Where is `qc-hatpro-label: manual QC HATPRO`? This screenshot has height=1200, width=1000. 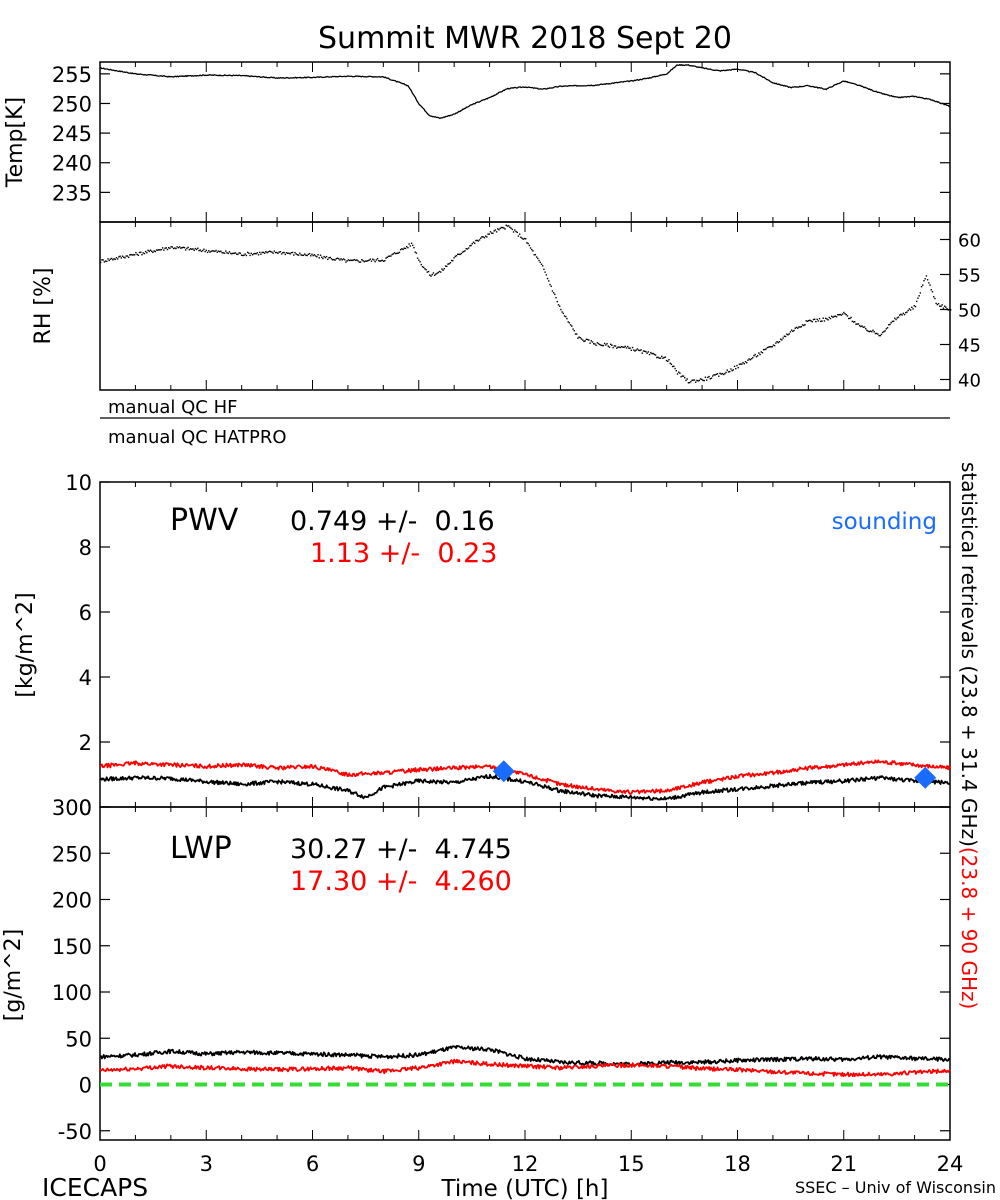 qc-hatpro-label: manual QC HATPRO is located at coordinates (197, 437).